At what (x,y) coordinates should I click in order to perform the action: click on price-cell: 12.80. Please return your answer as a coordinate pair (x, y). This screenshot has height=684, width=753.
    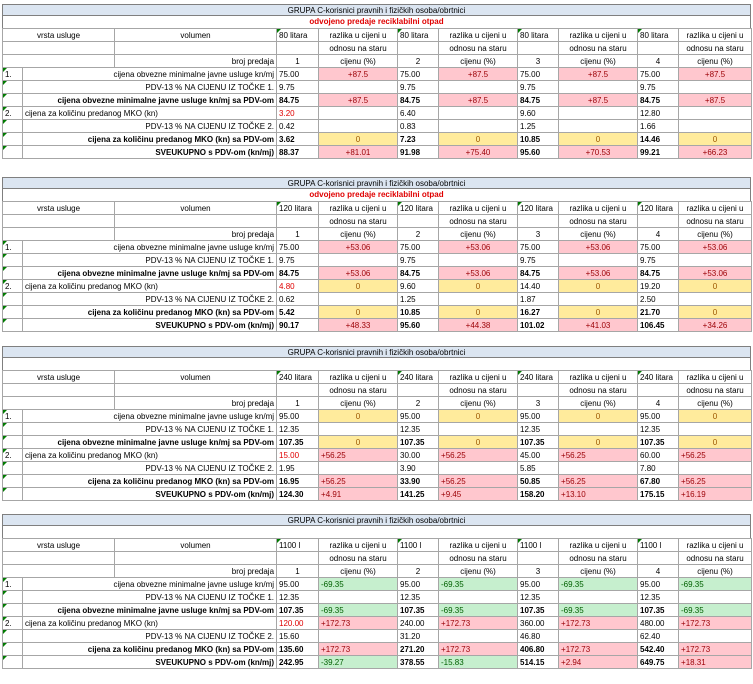
    Looking at the image, I should click on (658, 113).